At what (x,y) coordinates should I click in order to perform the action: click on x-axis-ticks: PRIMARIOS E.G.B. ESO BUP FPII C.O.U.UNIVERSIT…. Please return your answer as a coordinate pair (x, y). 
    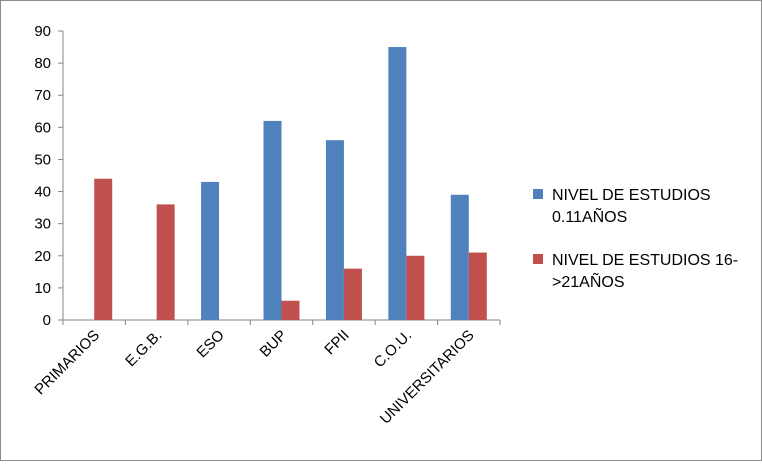
    Looking at the image, I should click on (266, 374).